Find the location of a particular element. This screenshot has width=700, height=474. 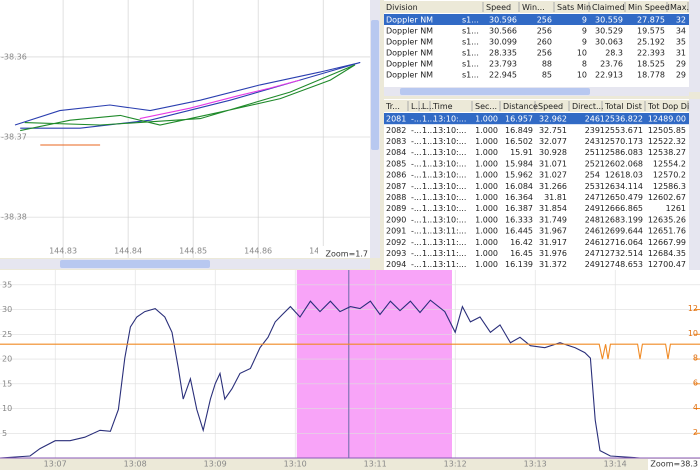

column-header: Time is located at coordinates (442, 106).